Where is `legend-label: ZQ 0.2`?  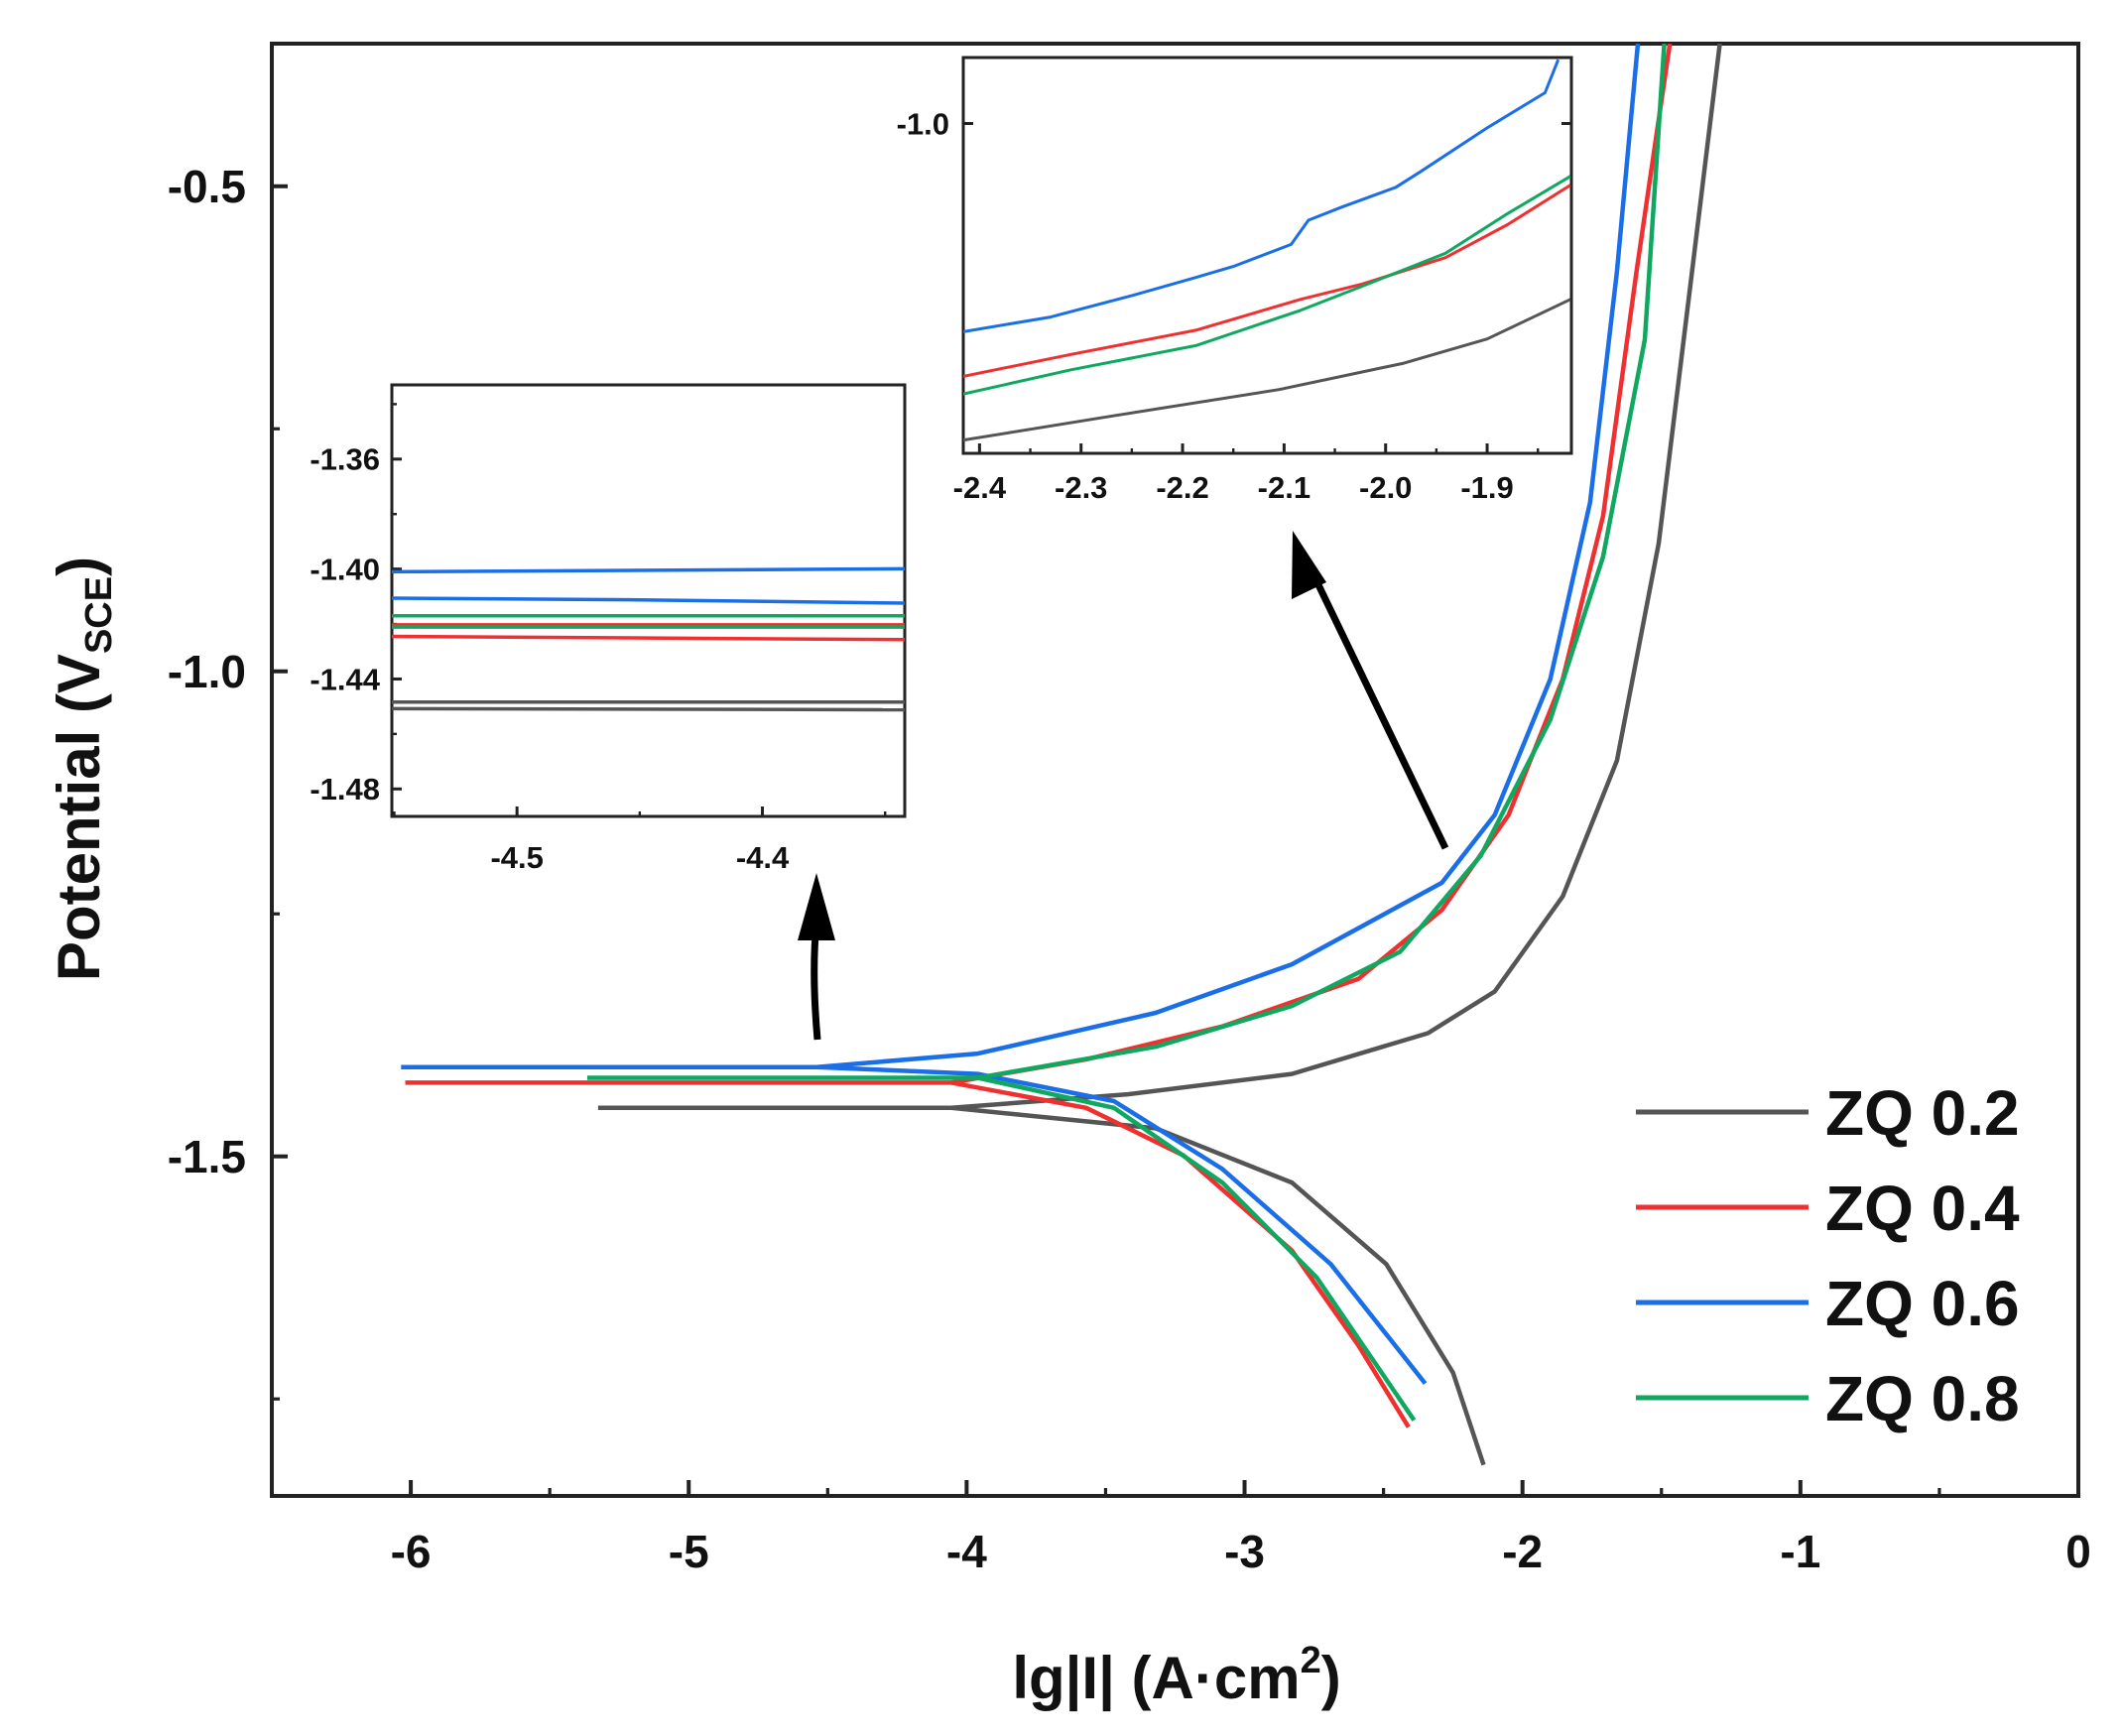
legend-label: ZQ 0.2 is located at coordinates (1922, 1113).